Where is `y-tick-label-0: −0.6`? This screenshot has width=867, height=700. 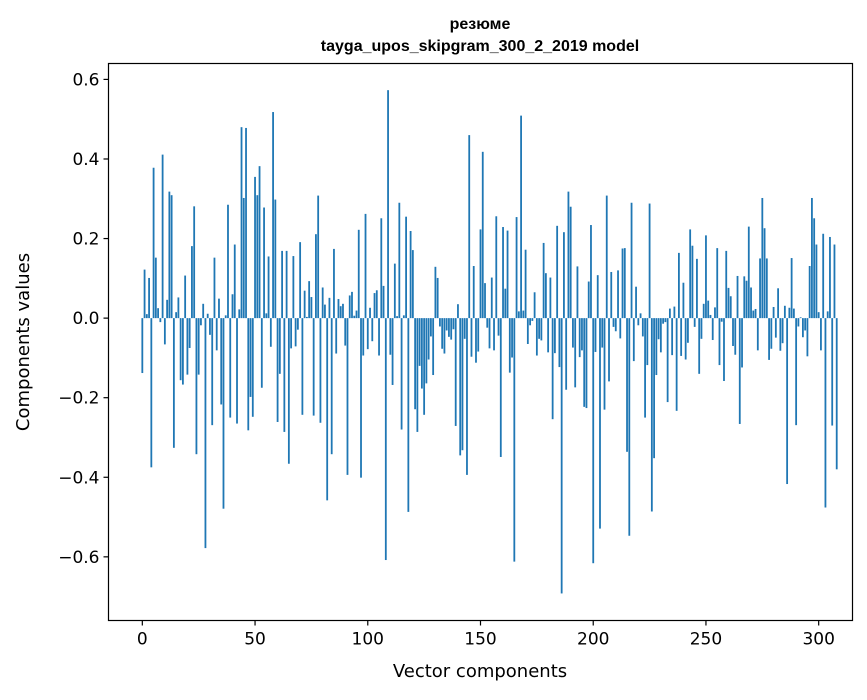
y-tick-label-0: −0.6 is located at coordinates (78, 558).